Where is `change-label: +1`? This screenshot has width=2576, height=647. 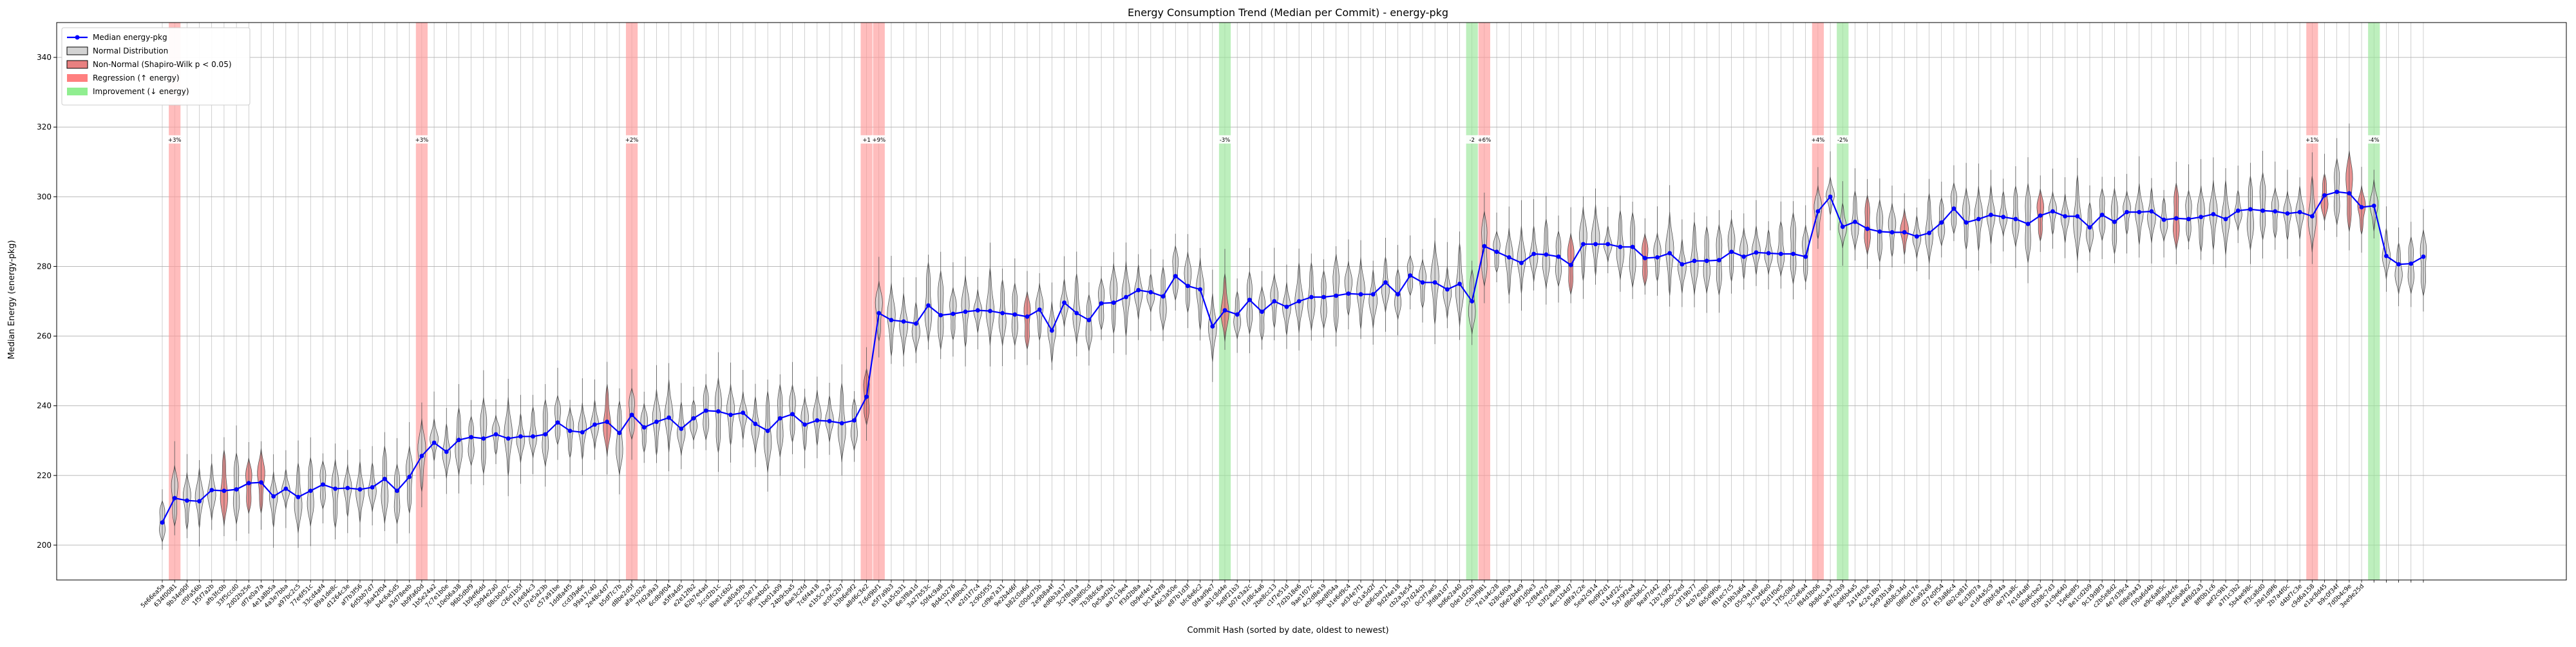
change-label: +1 is located at coordinates (867, 140).